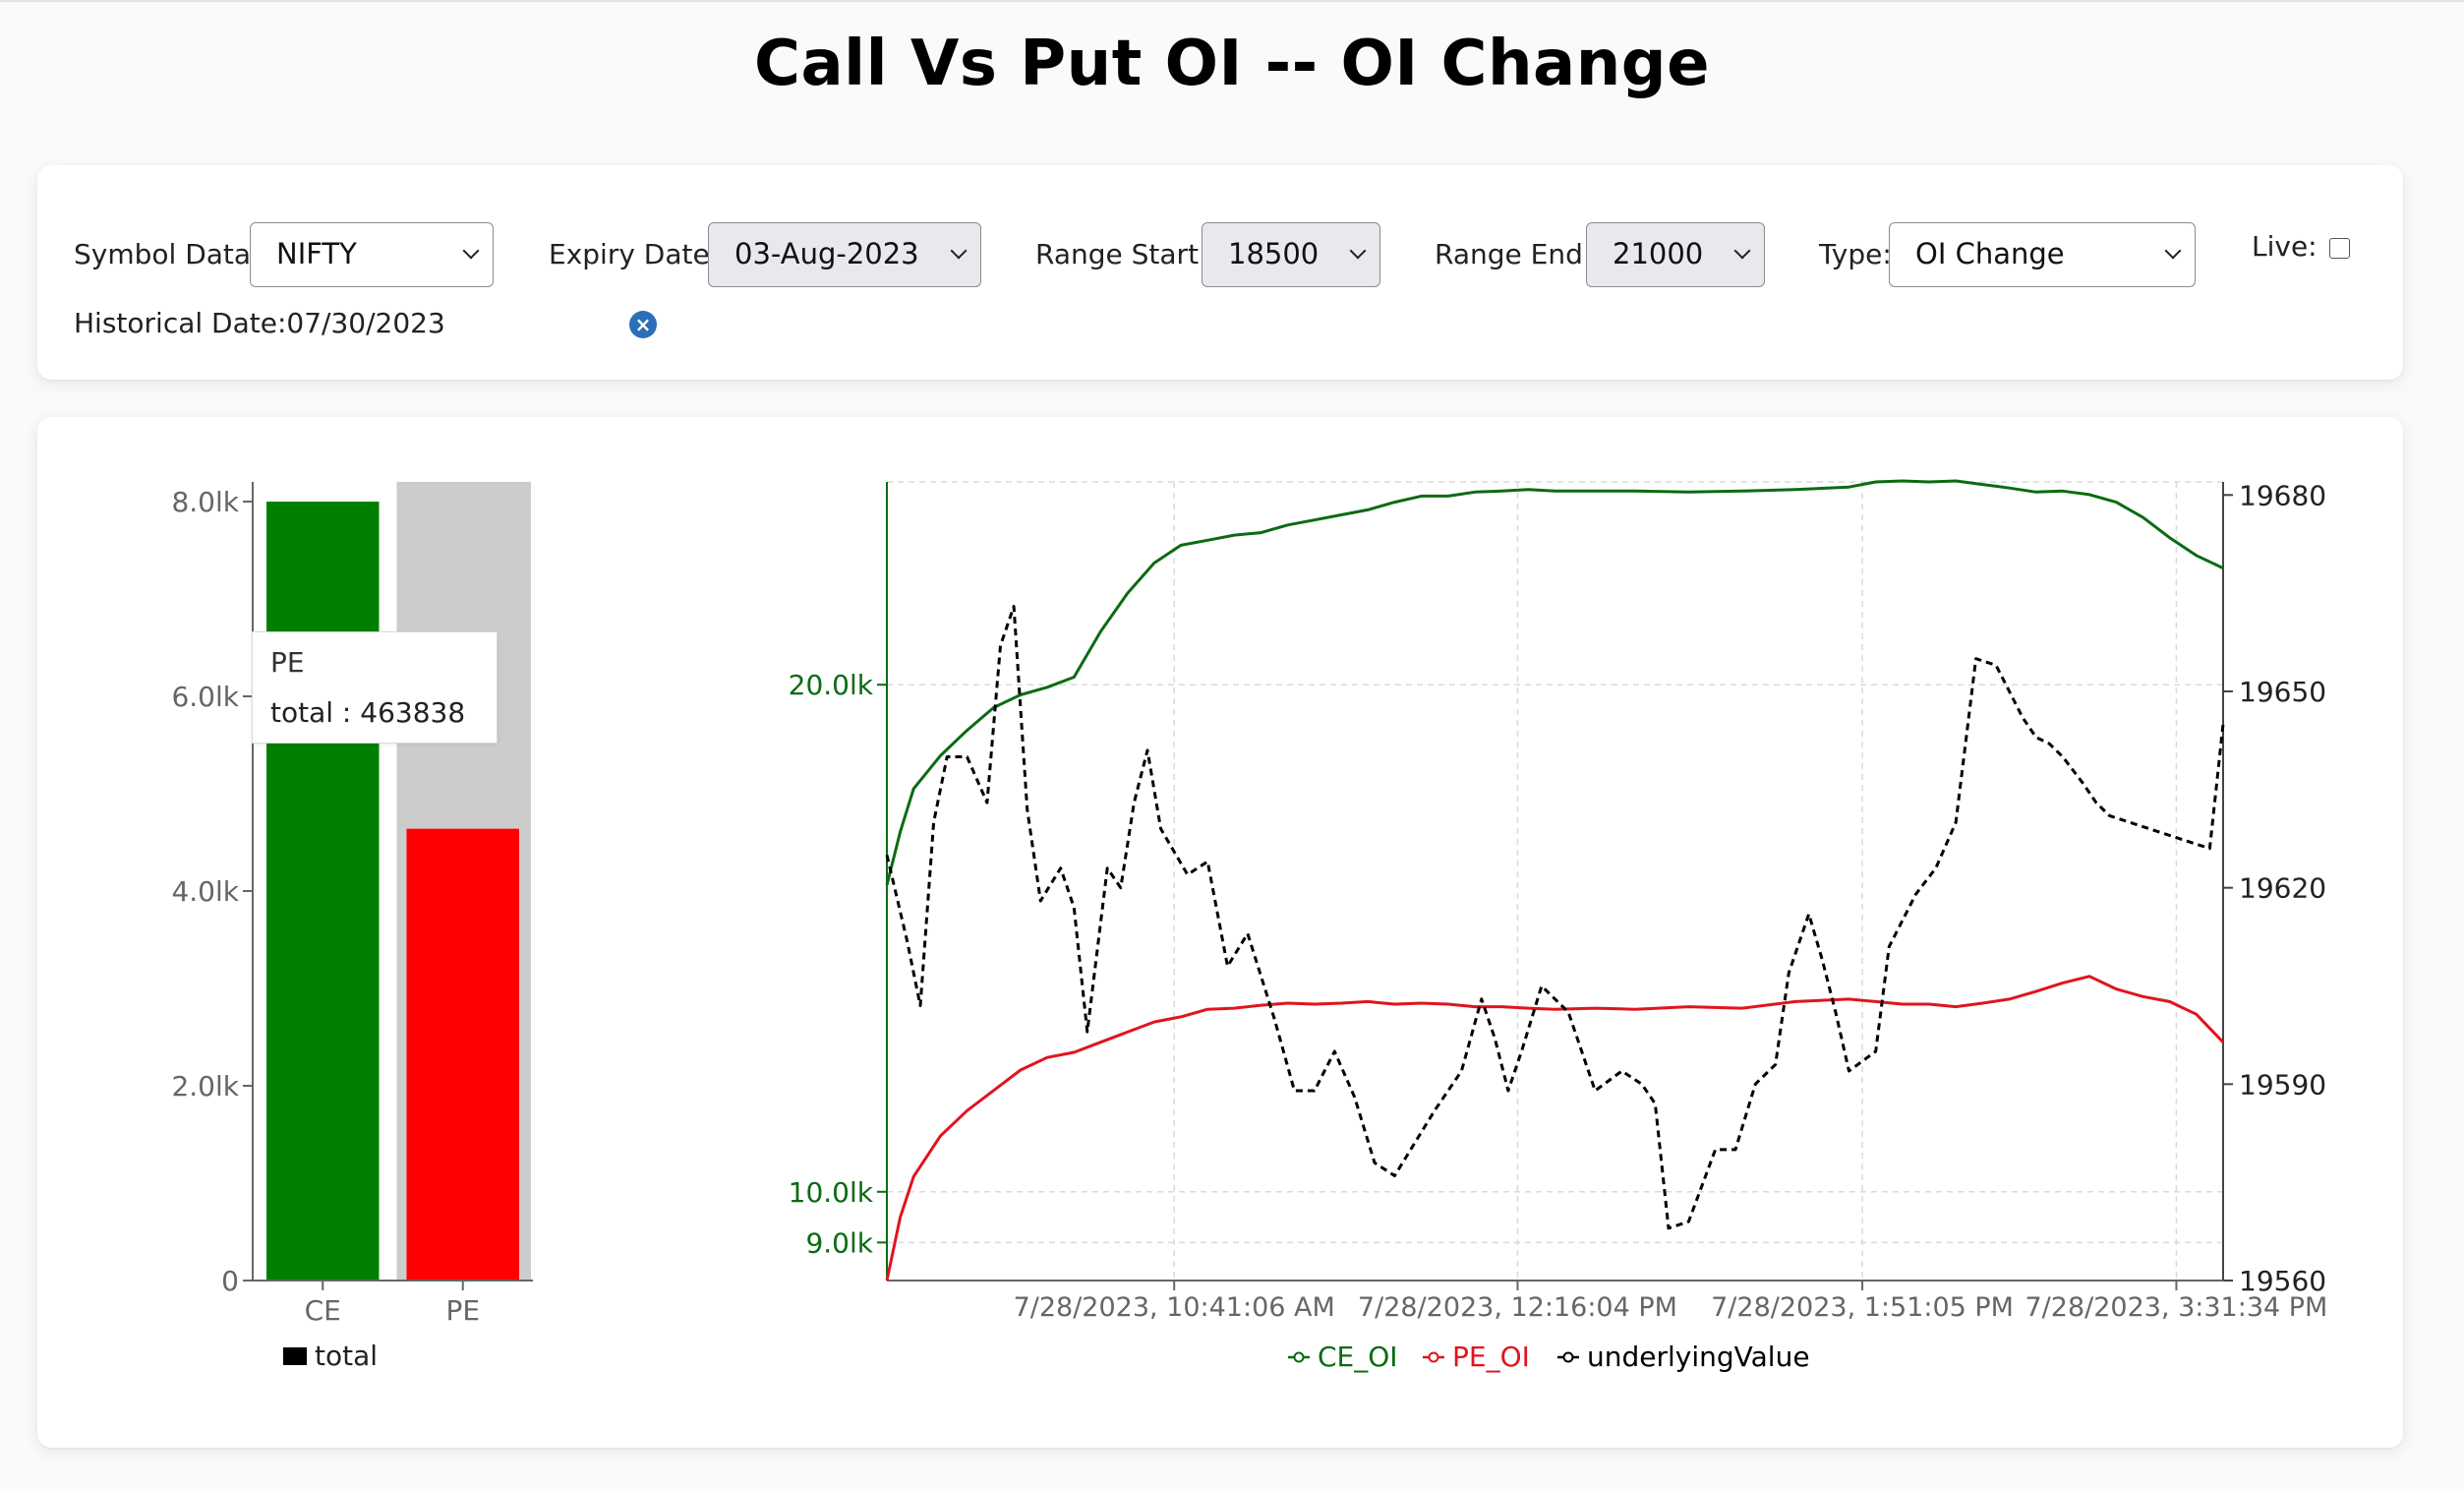 The image size is (2464, 1491). What do you see at coordinates (323, 1310) in the screenshot?
I see `bar-x-tick-label: CE` at bounding box center [323, 1310].